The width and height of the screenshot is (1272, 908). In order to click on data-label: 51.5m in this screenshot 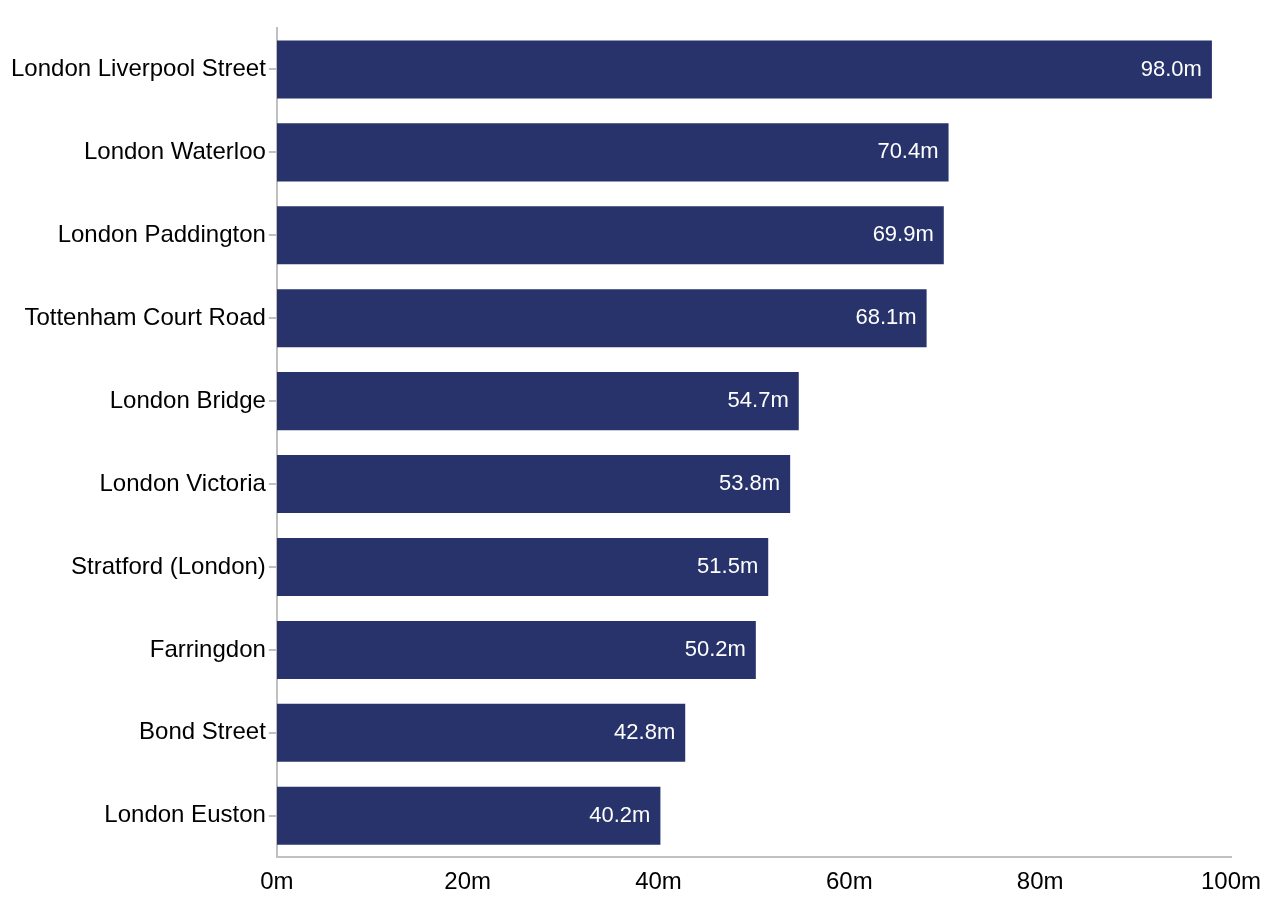, I will do `click(728, 566)`.